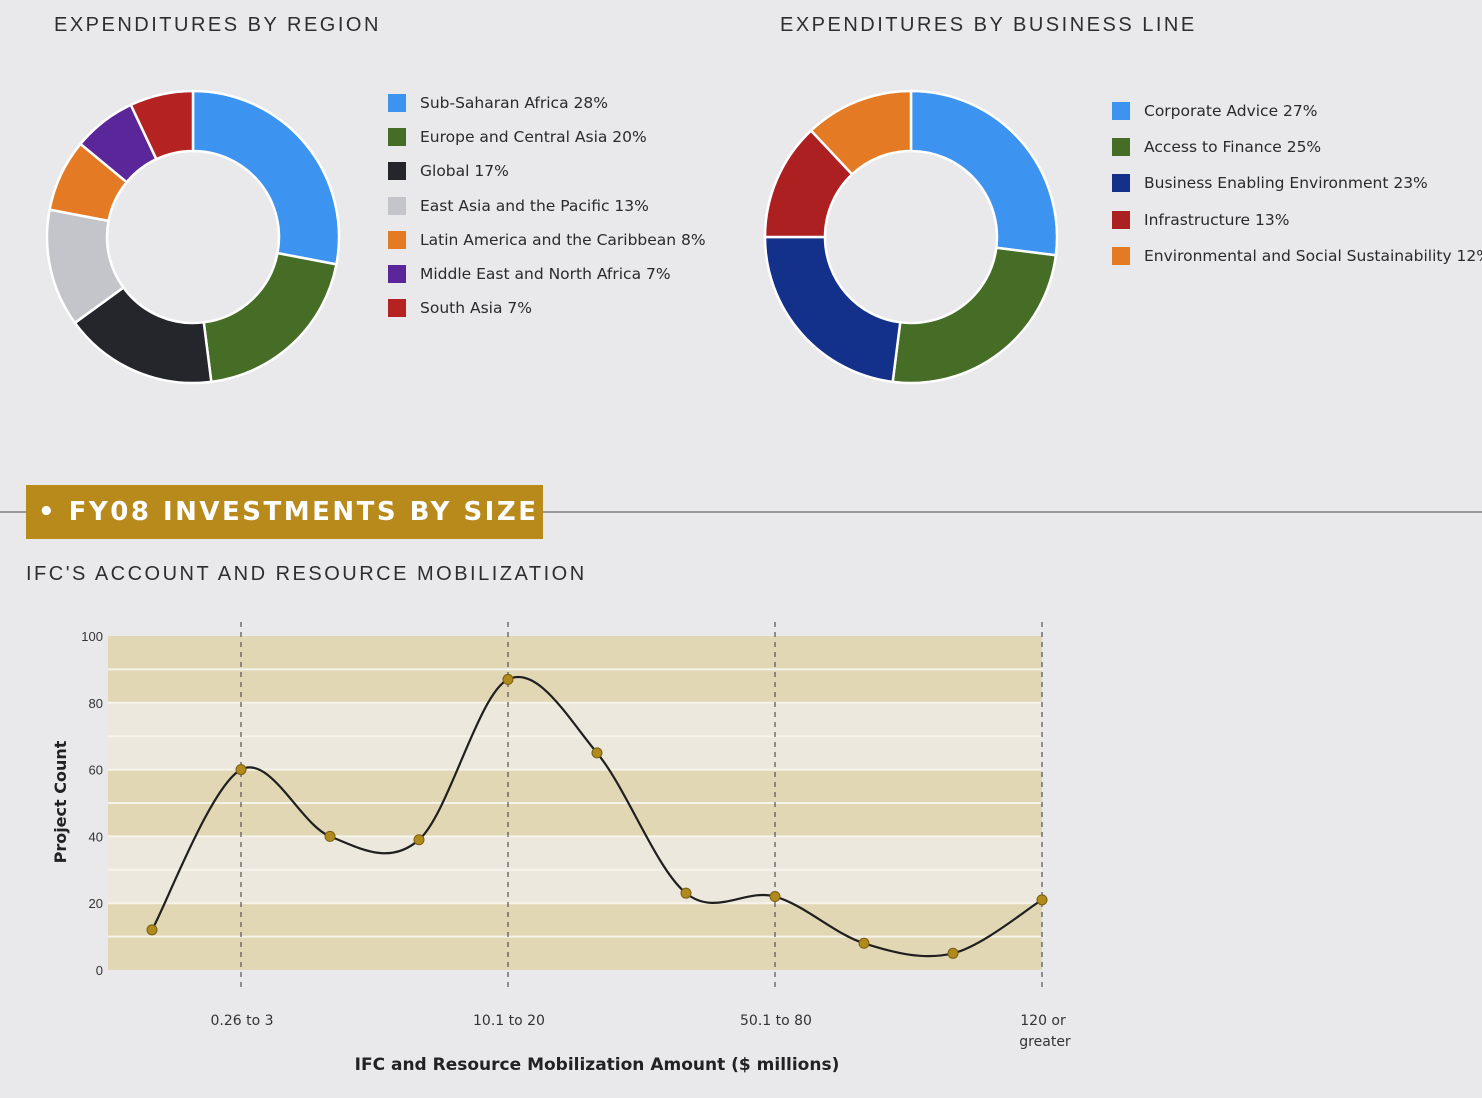 The height and width of the screenshot is (1098, 1482). I want to click on legend-label: Middle East and North Africa 7%, so click(545, 273).